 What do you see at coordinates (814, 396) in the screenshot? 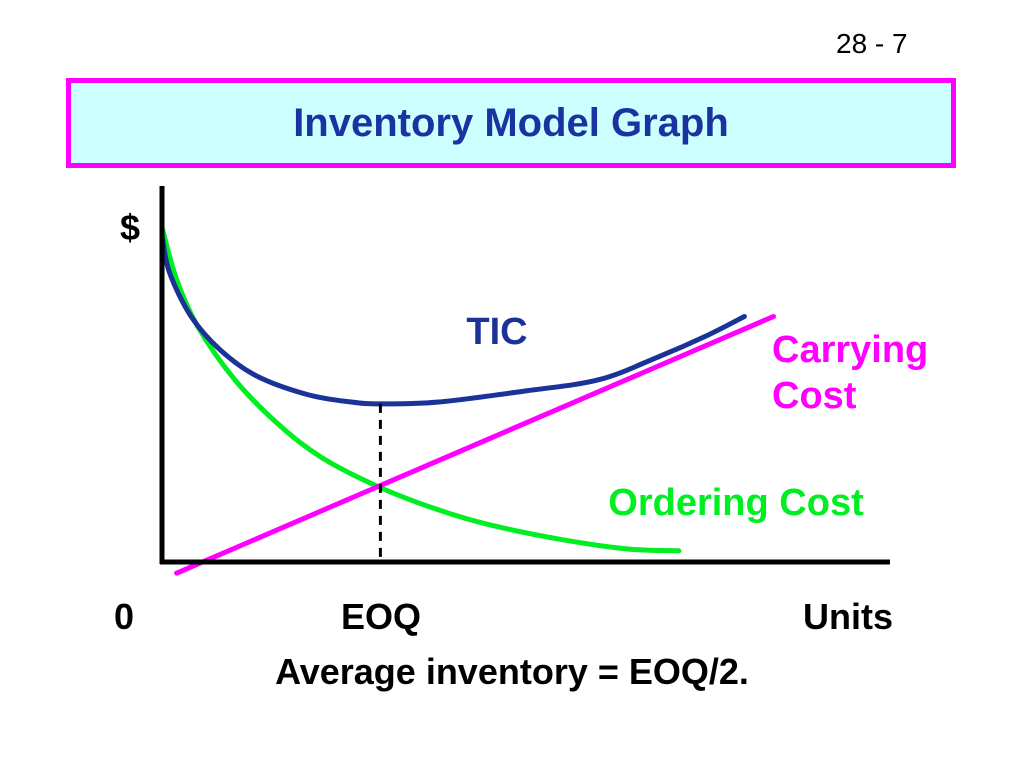
I see `carrying-cost-label-line2: Cost` at bounding box center [814, 396].